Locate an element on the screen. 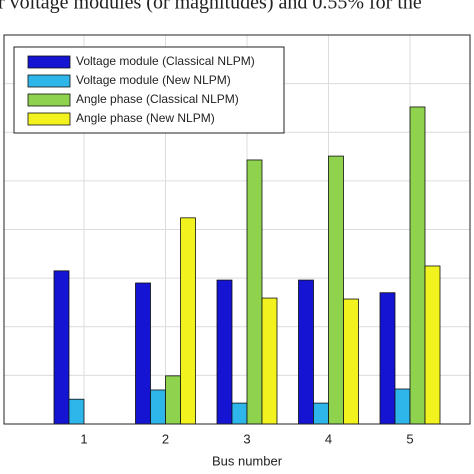 Image resolution: width=474 pixels, height=474 pixels. x-tick-label: 5 is located at coordinates (409, 438).